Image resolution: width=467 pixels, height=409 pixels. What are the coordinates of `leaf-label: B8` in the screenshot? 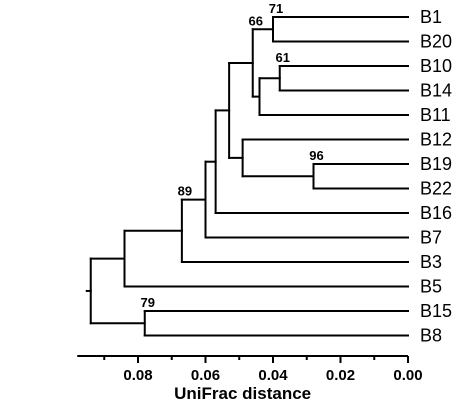 It's located at (431, 336).